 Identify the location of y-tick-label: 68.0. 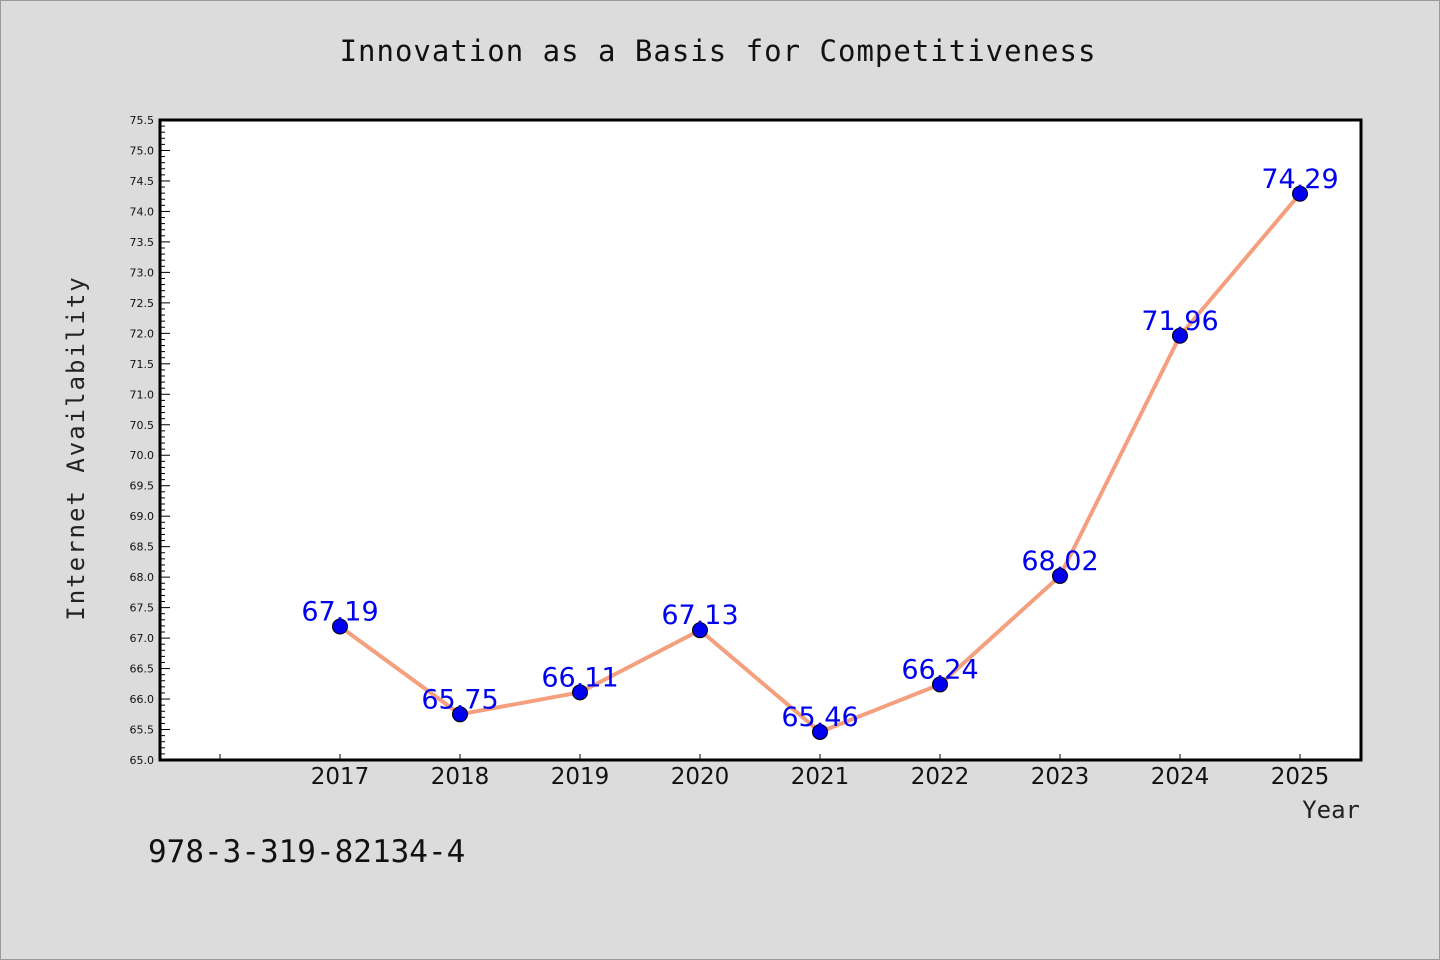
(142, 577).